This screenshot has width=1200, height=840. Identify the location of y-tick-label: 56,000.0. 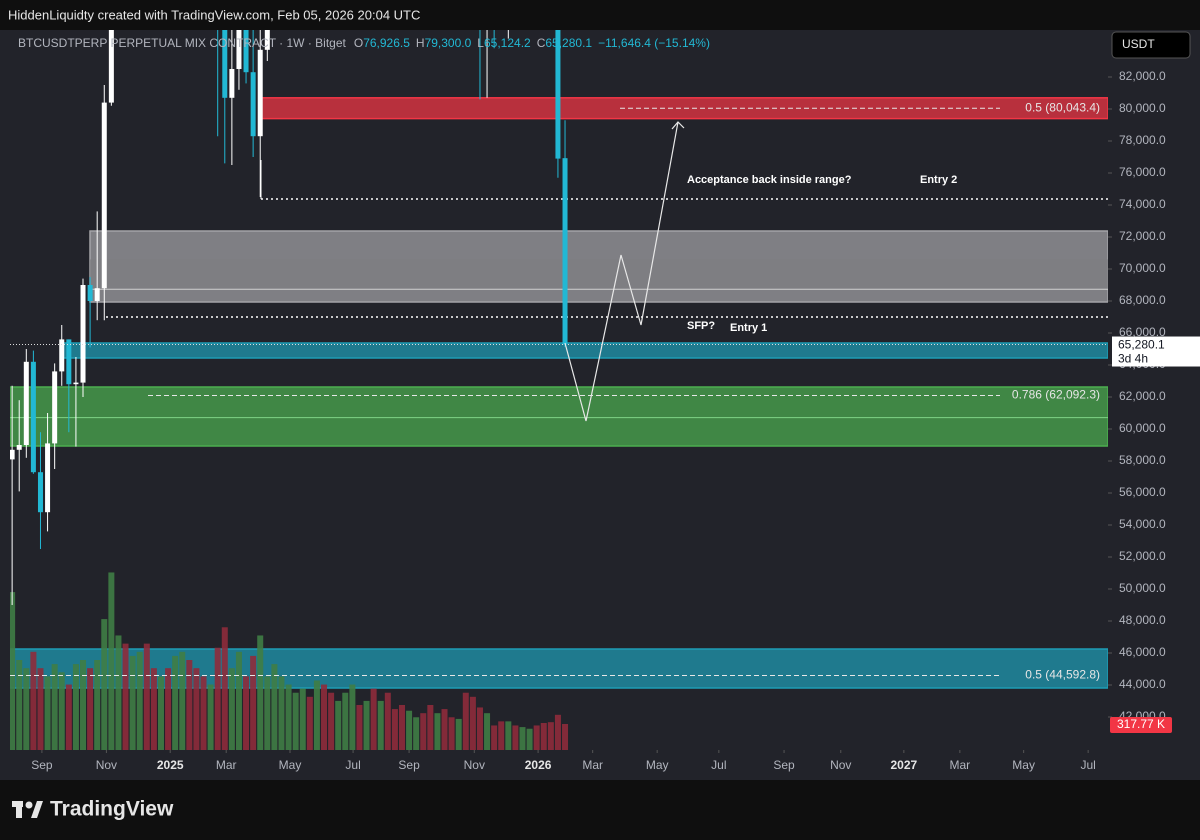
(1142, 492).